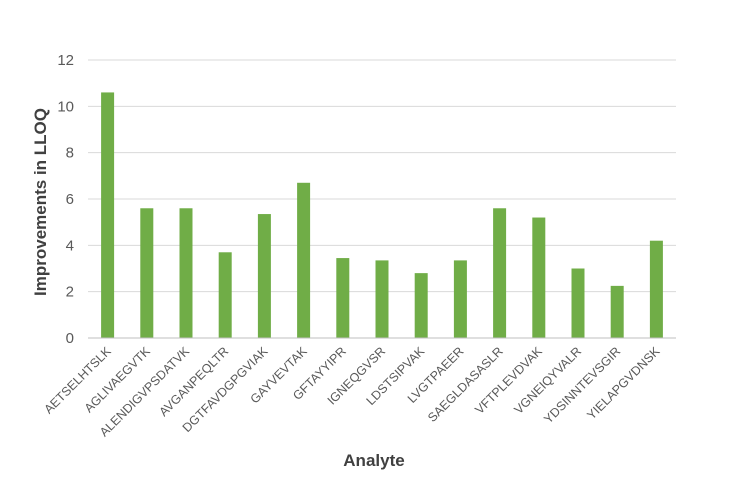 This screenshot has width=750, height=478. Describe the element at coordinates (193, 381) in the screenshot. I see `x-category-label: AVGANPEQLTR` at that location.